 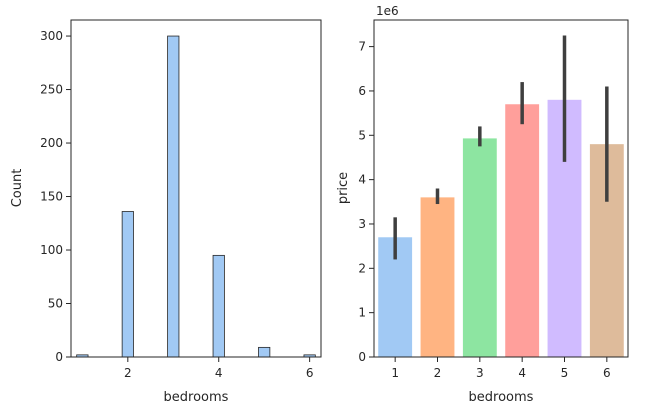 I want to click on histogram-y-tick-label: 200, so click(x=51, y=143).